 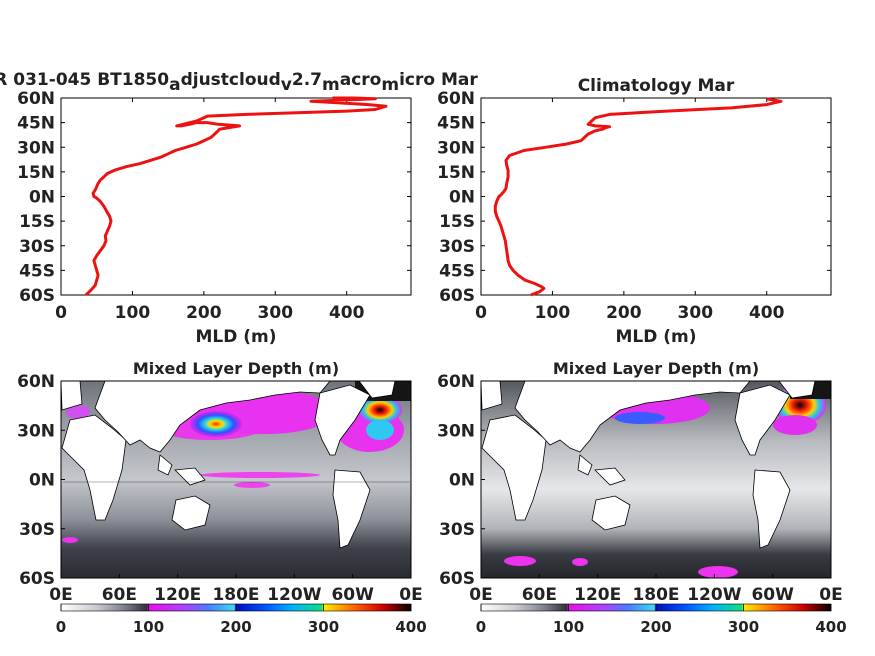 What do you see at coordinates (236, 479) in the screenshot?
I see `map-panel-left` at bounding box center [236, 479].